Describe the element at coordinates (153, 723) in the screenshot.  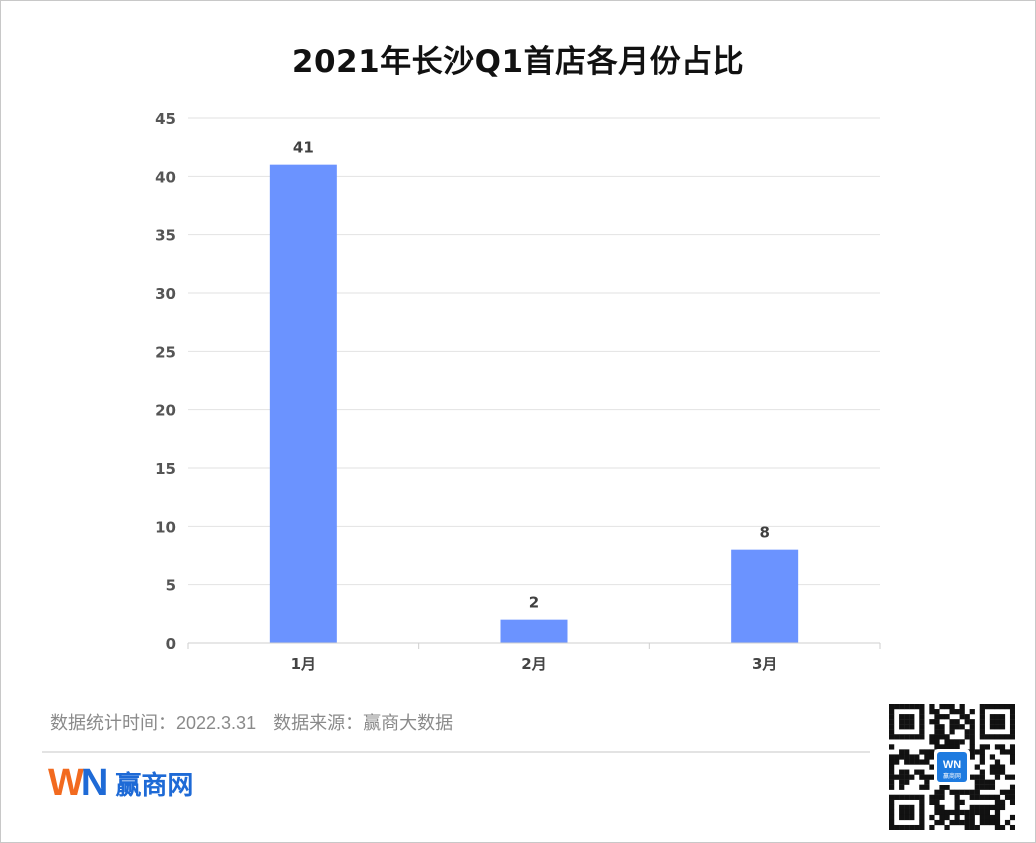
I see `date-note: 数据统计时间：2022.3.31` at that location.